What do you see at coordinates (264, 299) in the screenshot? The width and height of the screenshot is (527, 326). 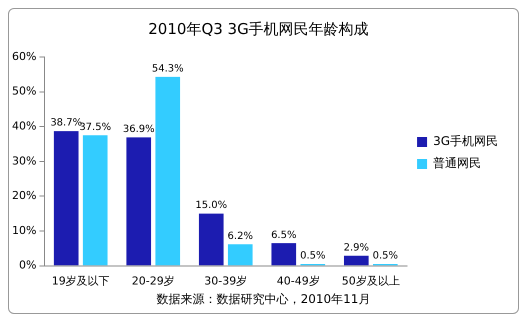 I see `source-note: 数据来源：数据研究中心，2010年11月` at bounding box center [264, 299].